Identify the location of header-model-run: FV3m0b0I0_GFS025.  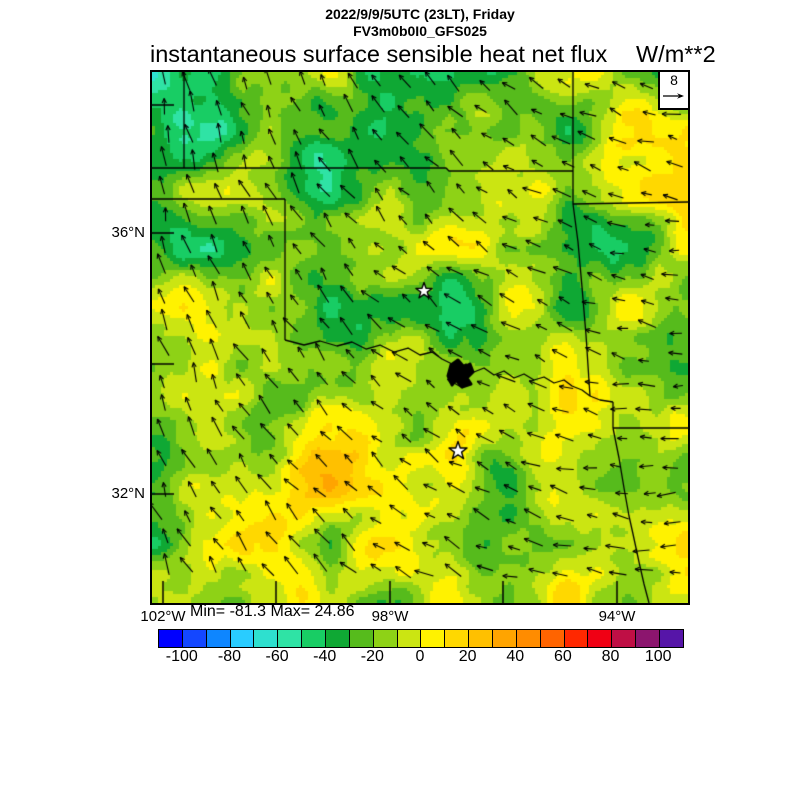
(420, 31).